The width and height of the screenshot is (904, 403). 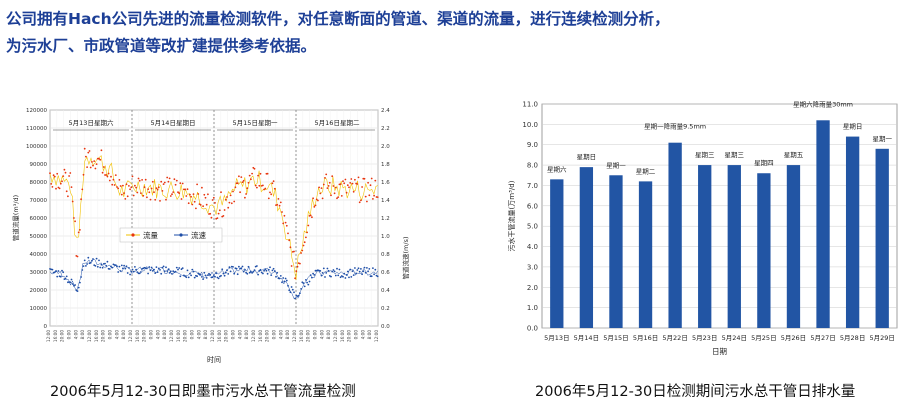 I want to click on y-tick-label: 0, so click(x=46, y=327).